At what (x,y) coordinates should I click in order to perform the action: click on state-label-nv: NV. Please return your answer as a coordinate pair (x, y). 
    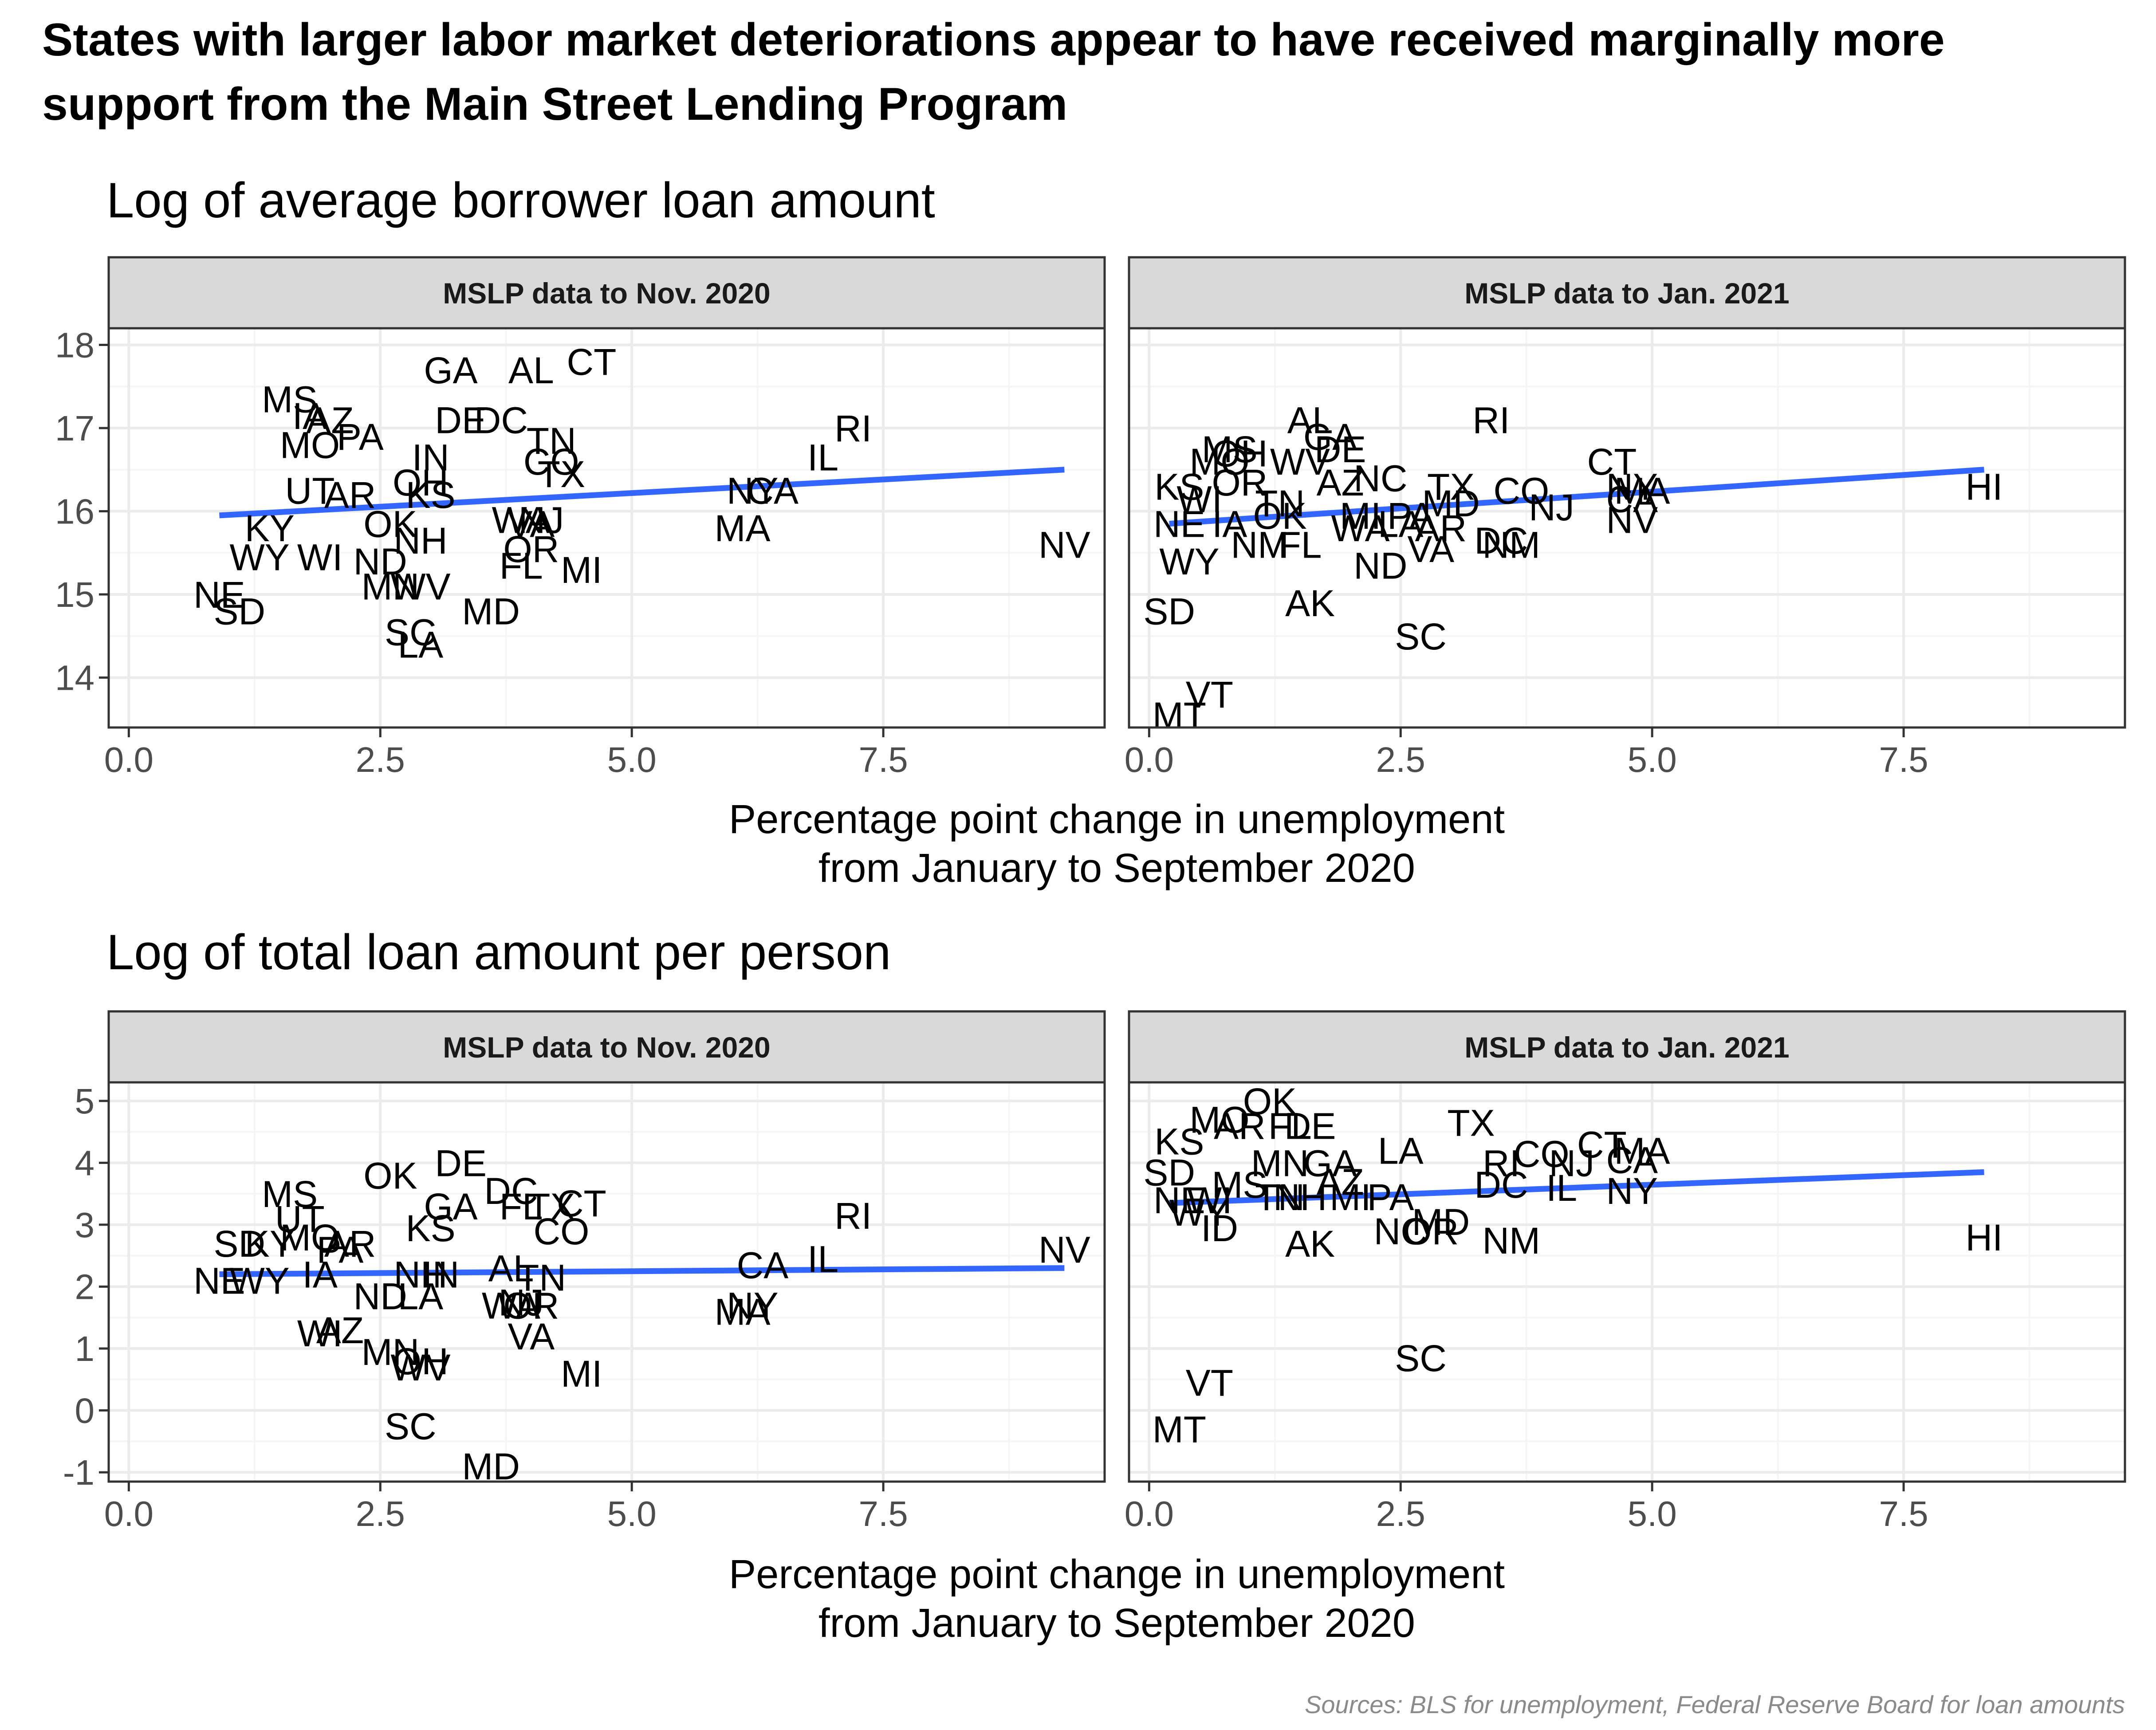
    Looking at the image, I should click on (1065, 545).